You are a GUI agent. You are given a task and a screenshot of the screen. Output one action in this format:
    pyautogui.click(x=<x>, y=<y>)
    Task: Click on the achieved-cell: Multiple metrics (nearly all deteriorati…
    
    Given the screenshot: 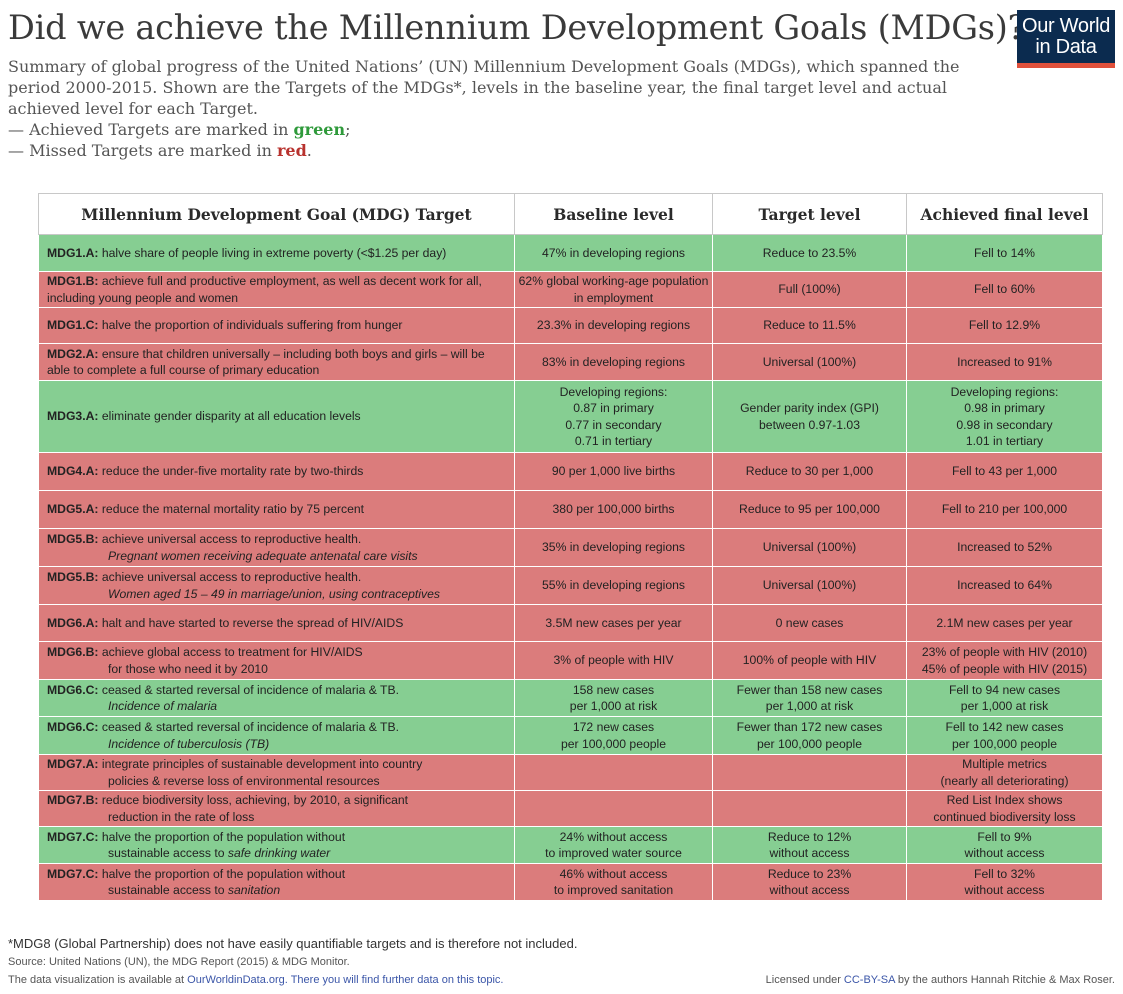 What is the action you would take?
    pyautogui.click(x=1004, y=772)
    